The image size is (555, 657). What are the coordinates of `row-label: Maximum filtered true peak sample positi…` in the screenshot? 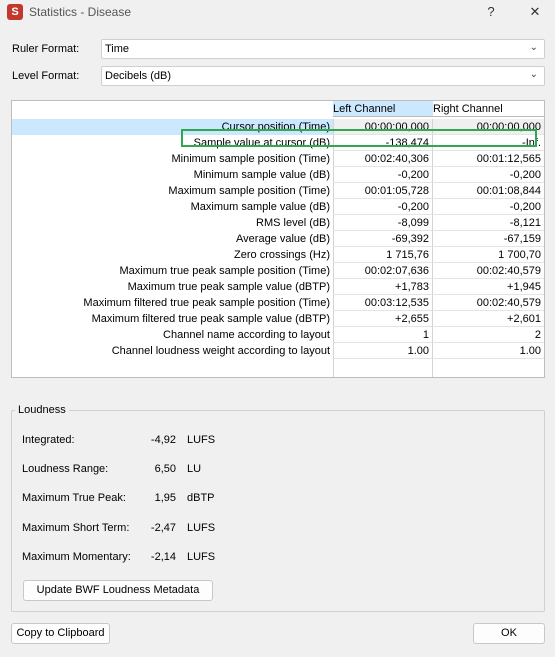 It's located at (206, 303).